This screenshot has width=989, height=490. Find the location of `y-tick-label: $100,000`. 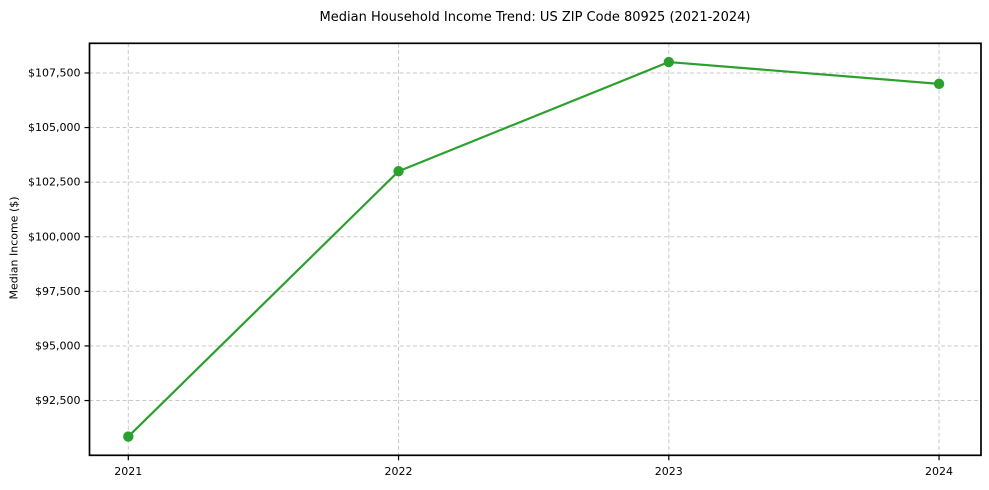

y-tick-label: $100,000 is located at coordinates (54, 236).